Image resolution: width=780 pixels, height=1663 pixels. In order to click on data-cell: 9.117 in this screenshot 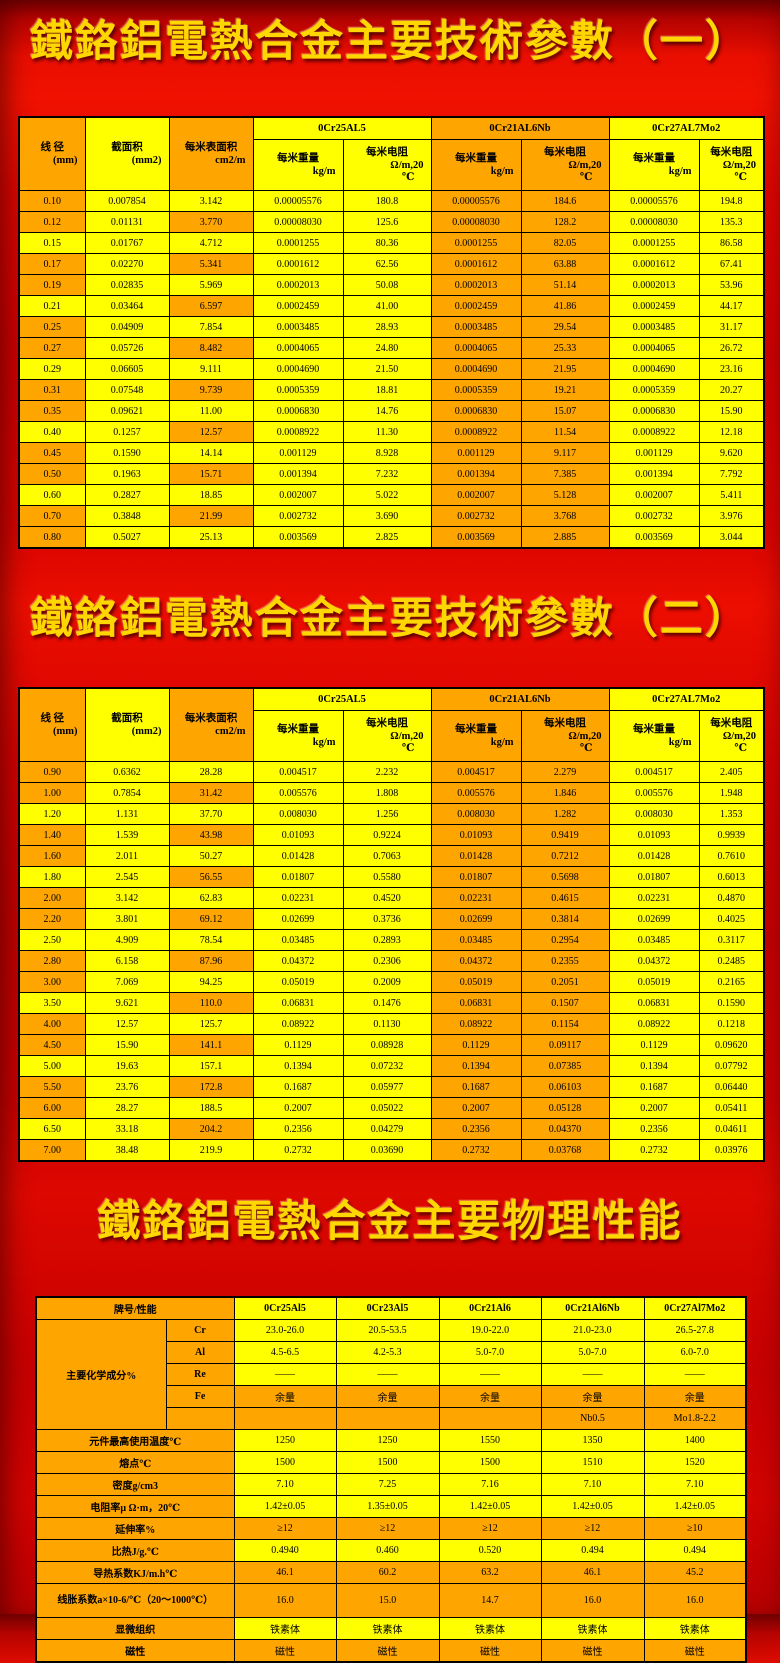, I will do `click(565, 453)`.